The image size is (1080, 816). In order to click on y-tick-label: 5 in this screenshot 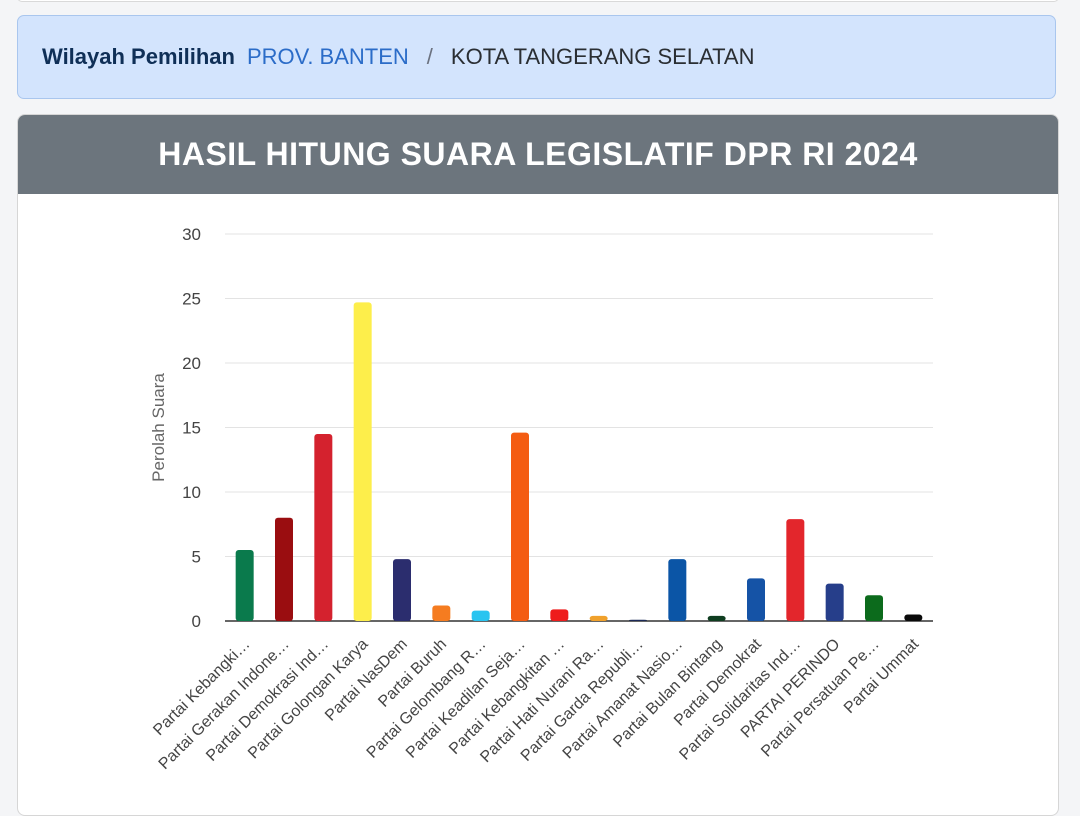, I will do `click(196, 557)`.